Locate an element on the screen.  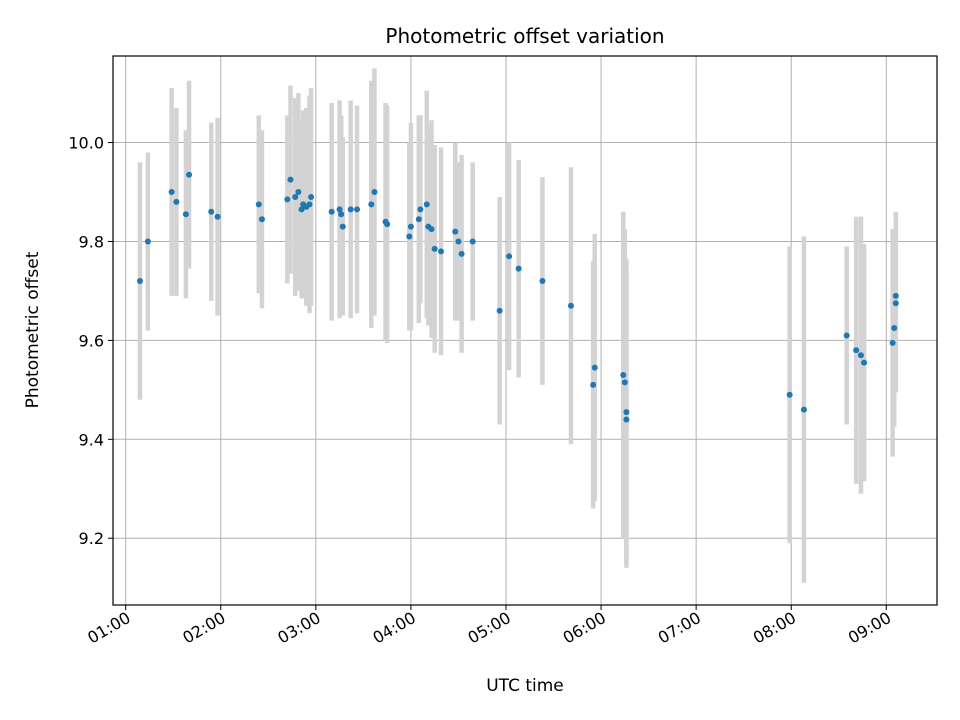
y-axis-ticks: 9.2 9.4 9.6 9.8 10.0 is located at coordinates (90, 341).